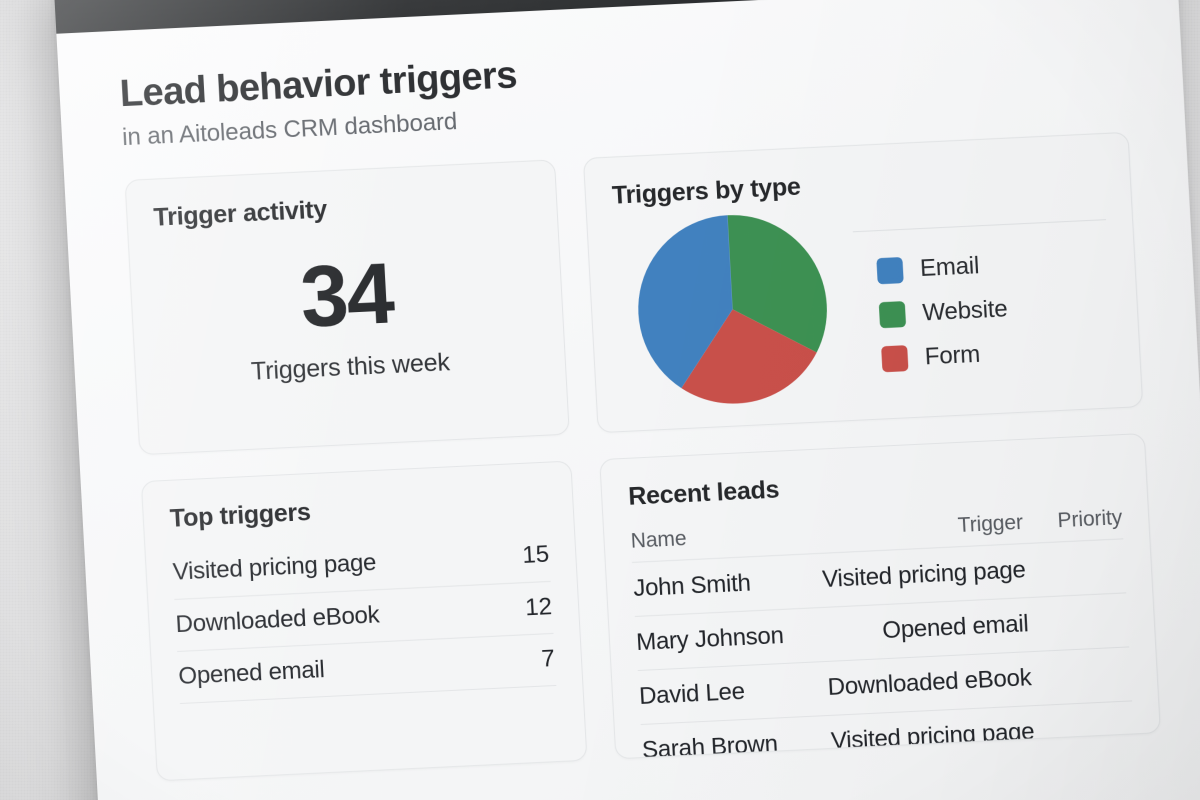  I want to click on lead-name-cell: David Lee, so click(733, 693).